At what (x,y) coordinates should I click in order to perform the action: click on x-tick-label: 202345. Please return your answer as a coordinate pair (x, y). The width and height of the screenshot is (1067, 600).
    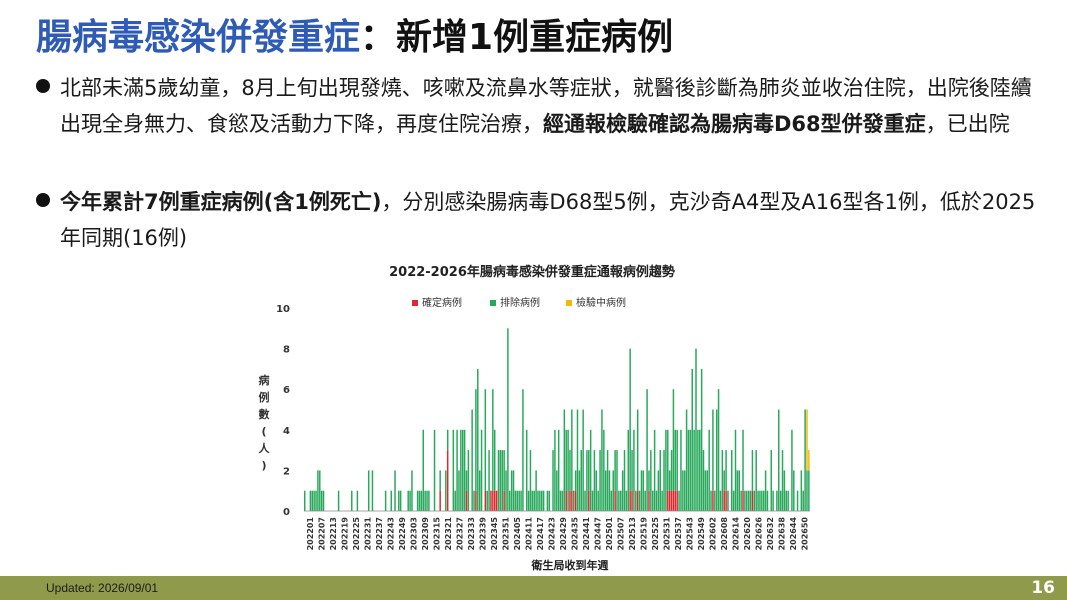
    Looking at the image, I should click on (494, 534).